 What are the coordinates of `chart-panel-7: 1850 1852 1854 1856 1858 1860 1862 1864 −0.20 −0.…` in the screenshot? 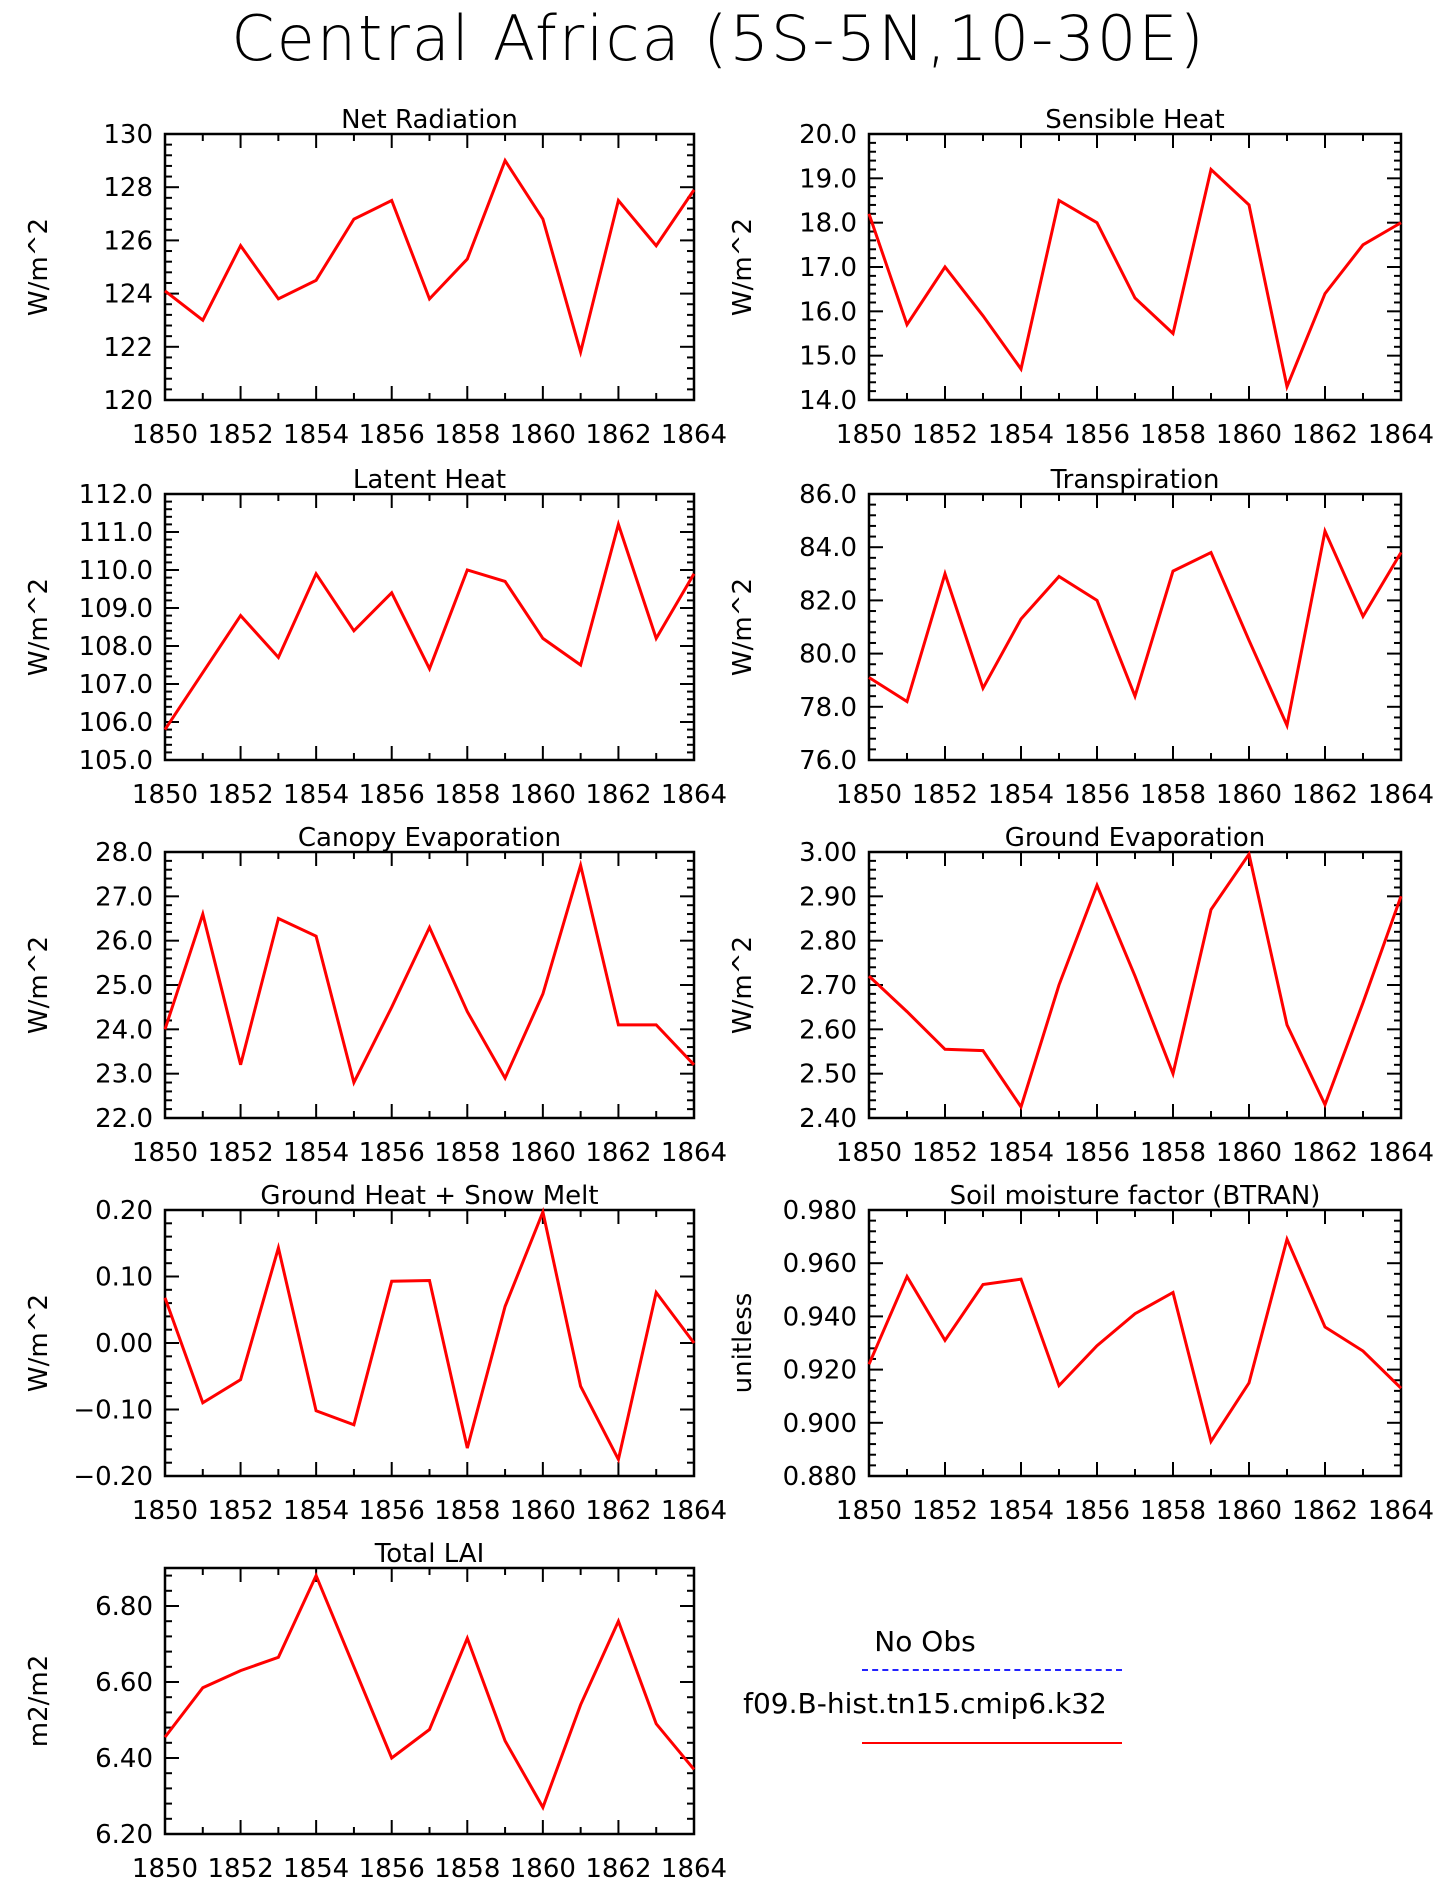 It's located at (375, 1353).